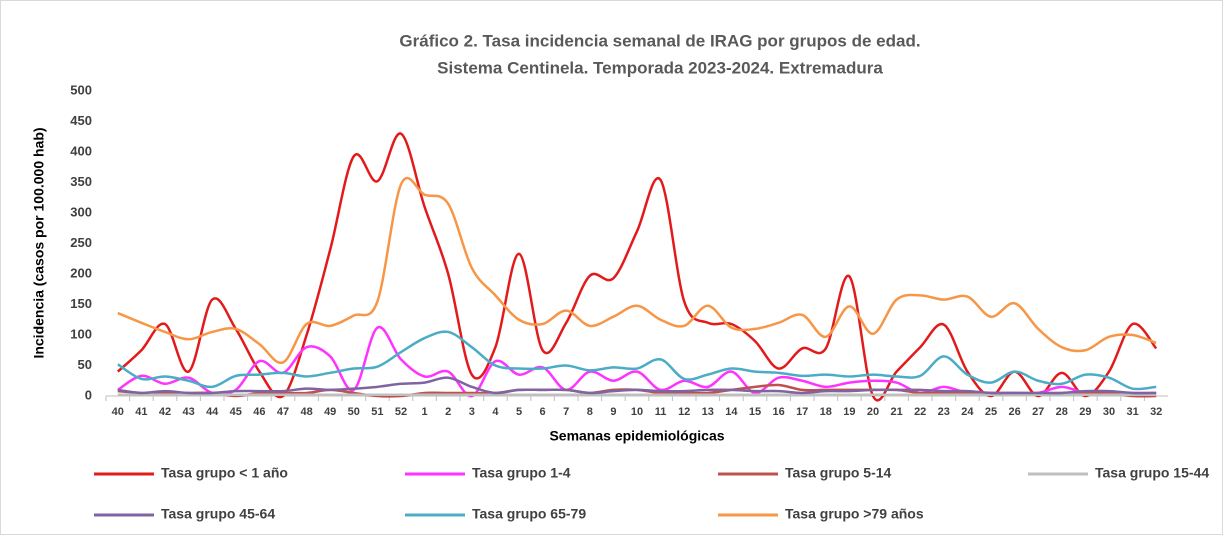  What do you see at coordinates (778, 412) in the screenshot?
I see `x-tick-label: 16` at bounding box center [778, 412].